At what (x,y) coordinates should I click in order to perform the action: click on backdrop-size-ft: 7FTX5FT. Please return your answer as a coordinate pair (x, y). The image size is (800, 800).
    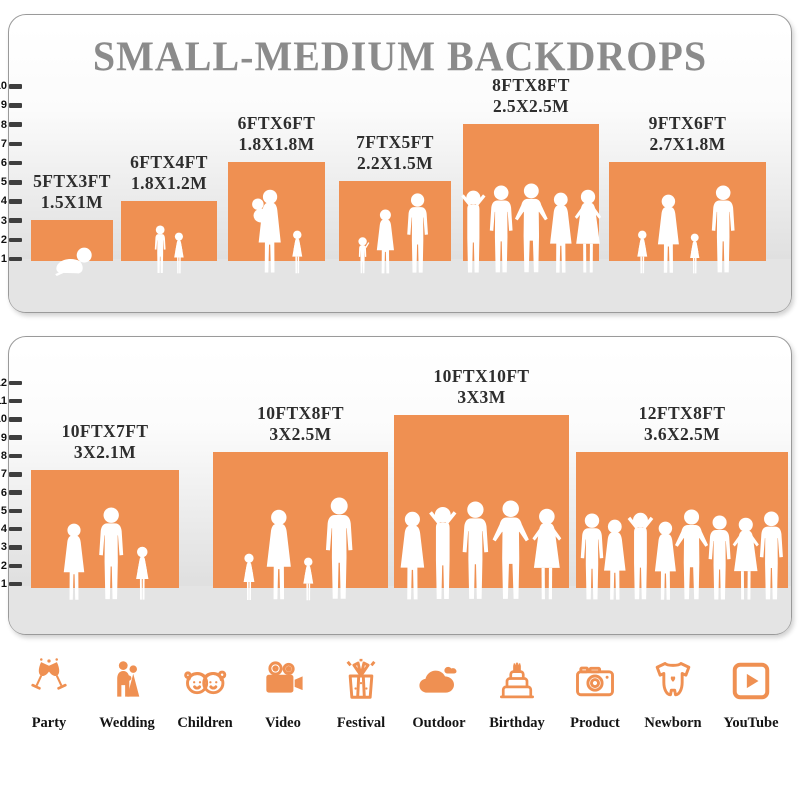
    Looking at the image, I should click on (395, 142).